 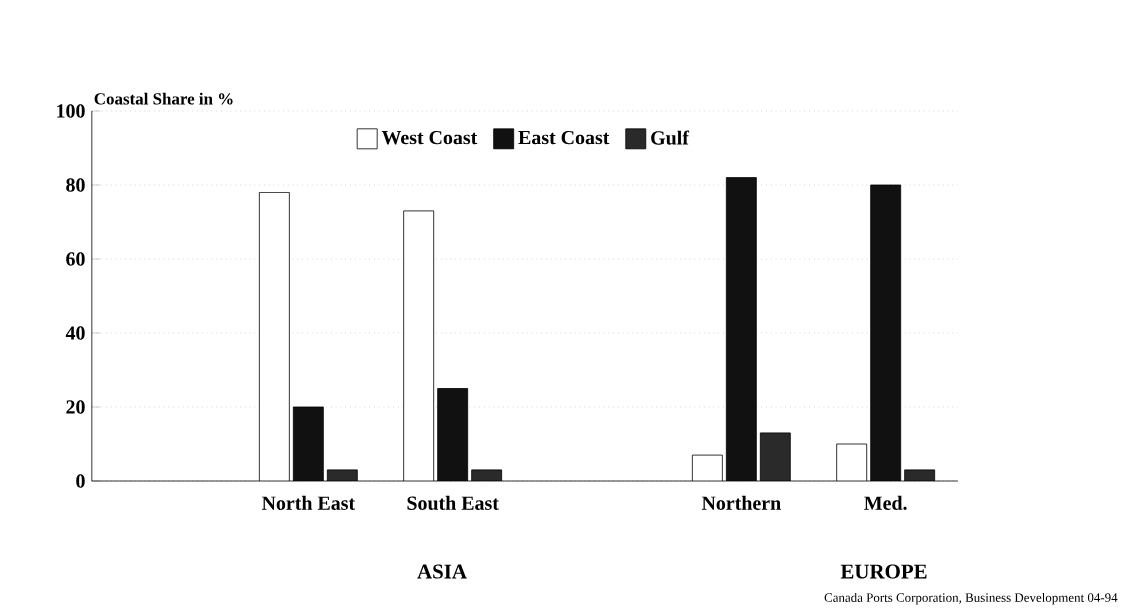 I want to click on x-tick-label: North East, so click(x=308, y=502).